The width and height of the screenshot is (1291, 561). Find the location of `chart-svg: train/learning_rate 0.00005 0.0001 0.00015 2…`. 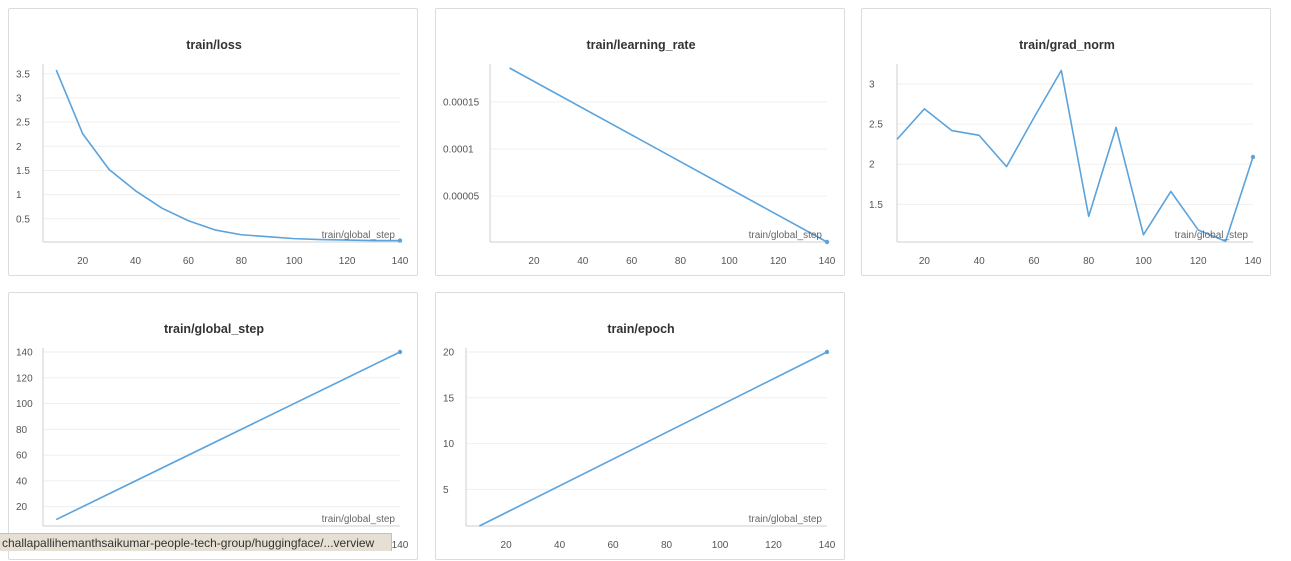

chart-svg: train/learning_rate 0.00005 0.0001 0.00015 2… is located at coordinates (639, 152).